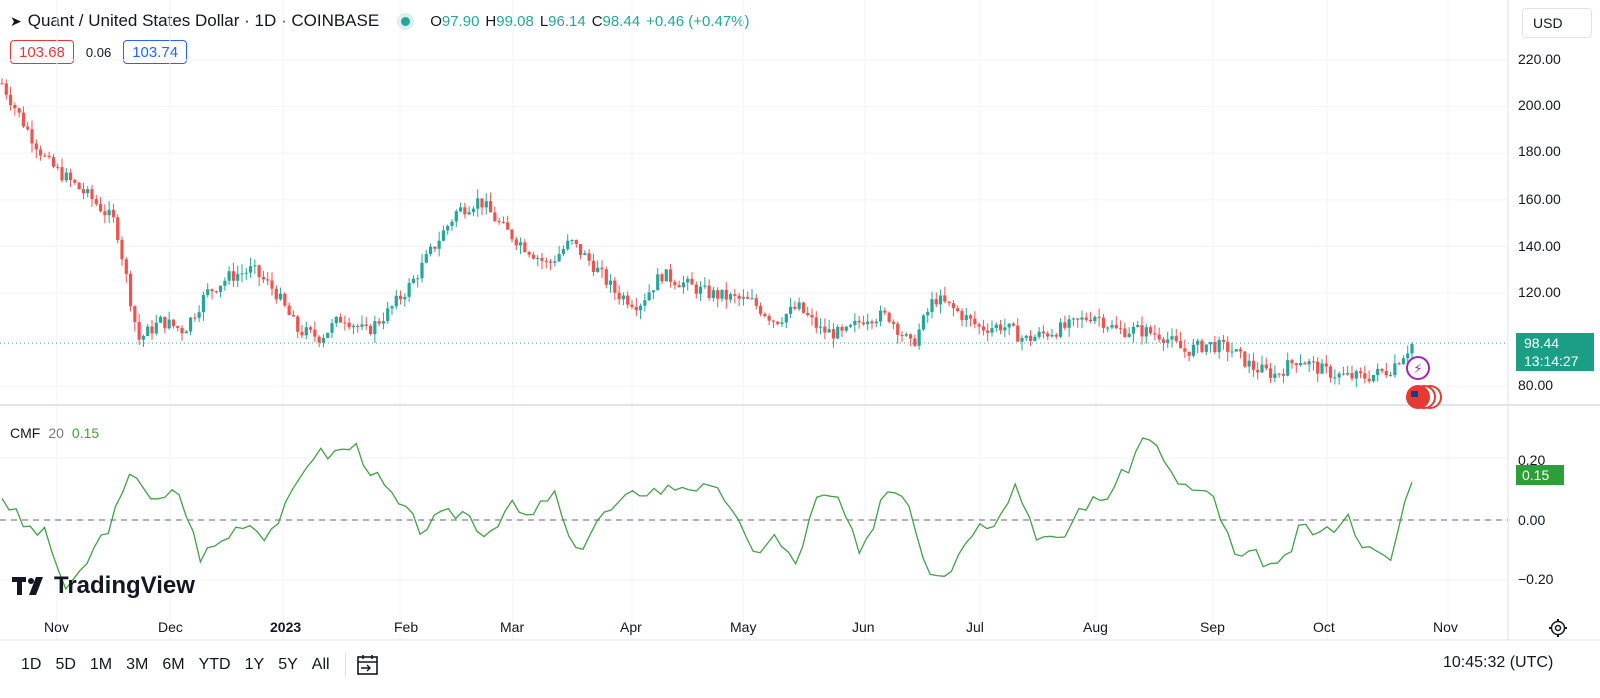 The height and width of the screenshot is (698, 1600). What do you see at coordinates (567, 21) in the screenshot?
I see `low-value: 96.14` at bounding box center [567, 21].